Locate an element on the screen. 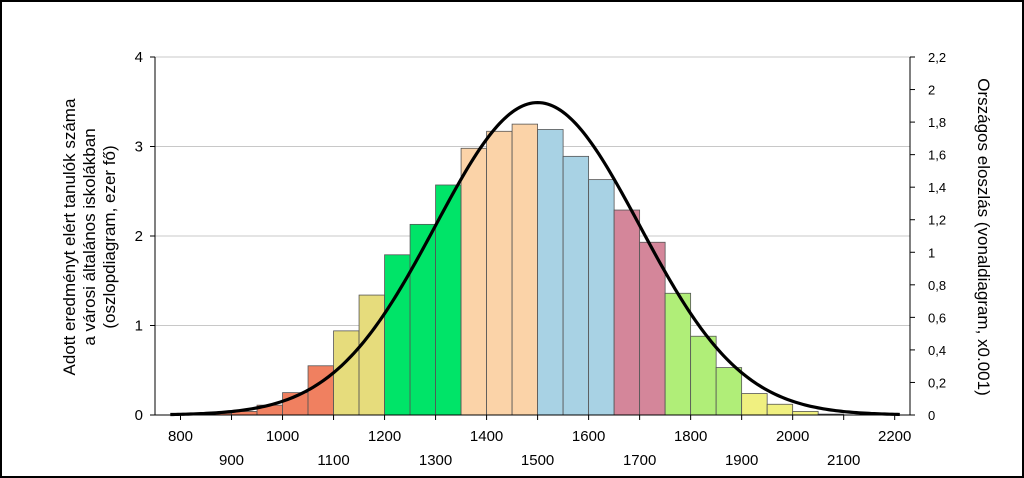 Image resolution: width=1024 pixels, height=478 pixels. left-y-axis-label-line-1: Adott eredményt elért tanulók száma is located at coordinates (69, 236).